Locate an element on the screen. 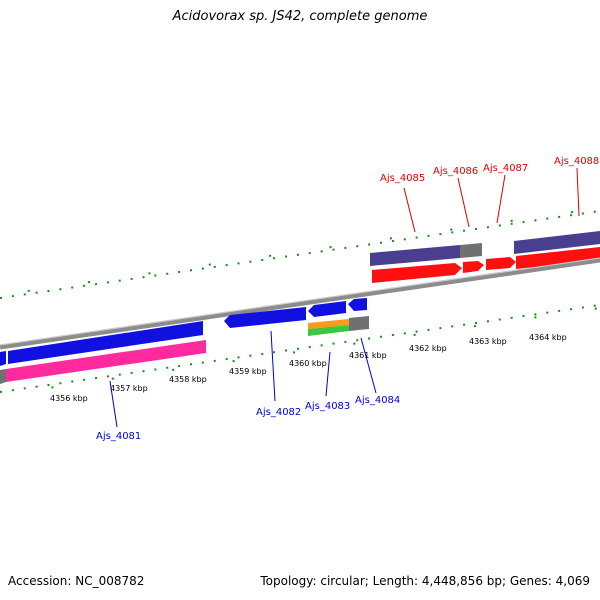 The height and width of the screenshot is (600, 600). upper-major-ticks is located at coordinates (300, 251).